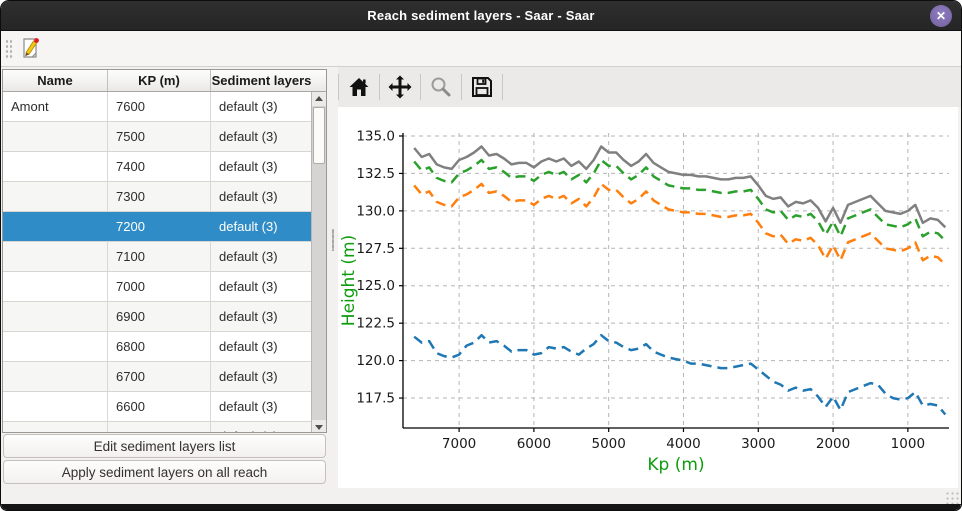  I want to click on pan-button, so click(400, 87).